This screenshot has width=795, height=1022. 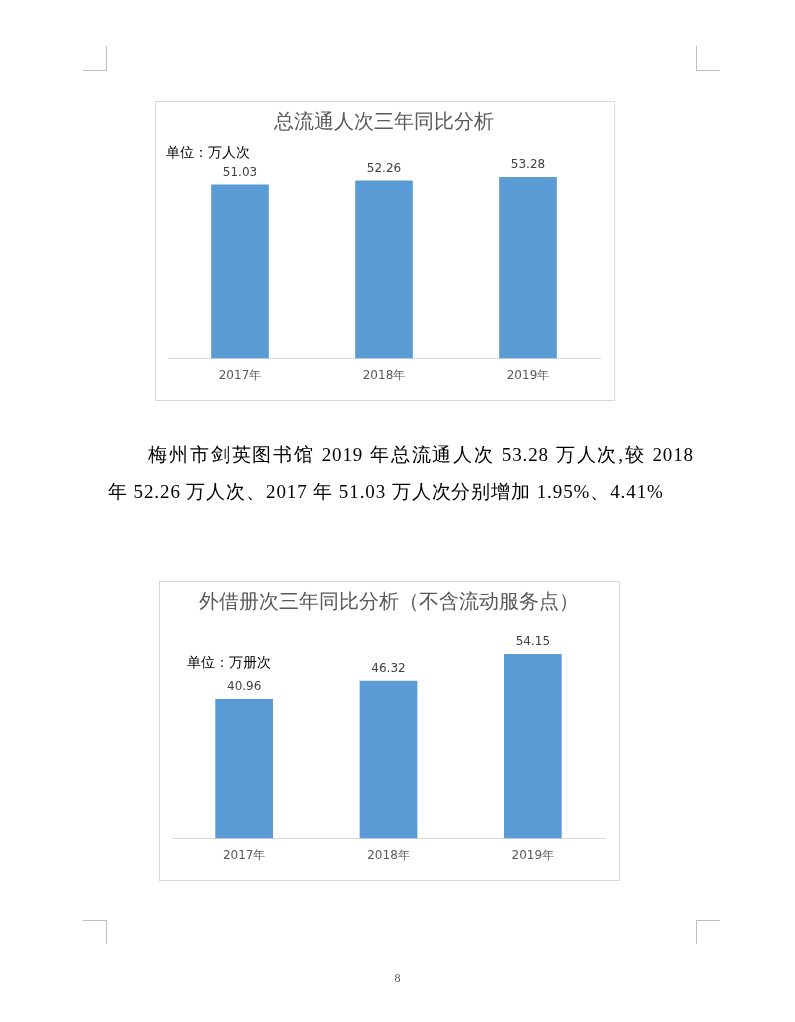 What do you see at coordinates (244, 686) in the screenshot?
I see `data-label: 40.96` at bounding box center [244, 686].